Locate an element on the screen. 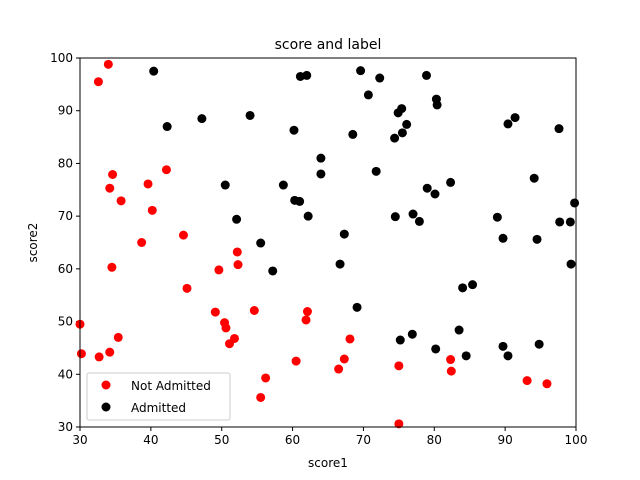 The width and height of the screenshot is (640, 480). y-axis-ticks: 30 40 50 60 70 80 90 100 is located at coordinates (65, 242).